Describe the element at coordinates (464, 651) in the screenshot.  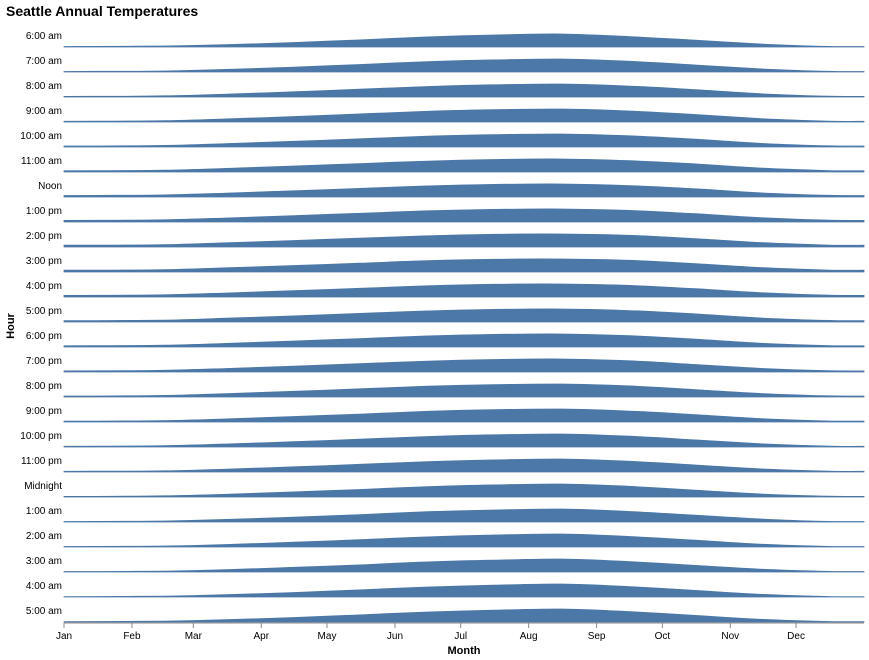
I see `x-axis-title: Month` at that location.